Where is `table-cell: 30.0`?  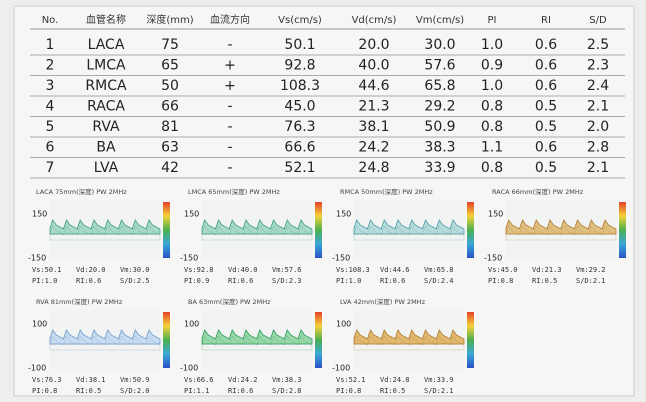 table-cell: 30.0 is located at coordinates (439, 45).